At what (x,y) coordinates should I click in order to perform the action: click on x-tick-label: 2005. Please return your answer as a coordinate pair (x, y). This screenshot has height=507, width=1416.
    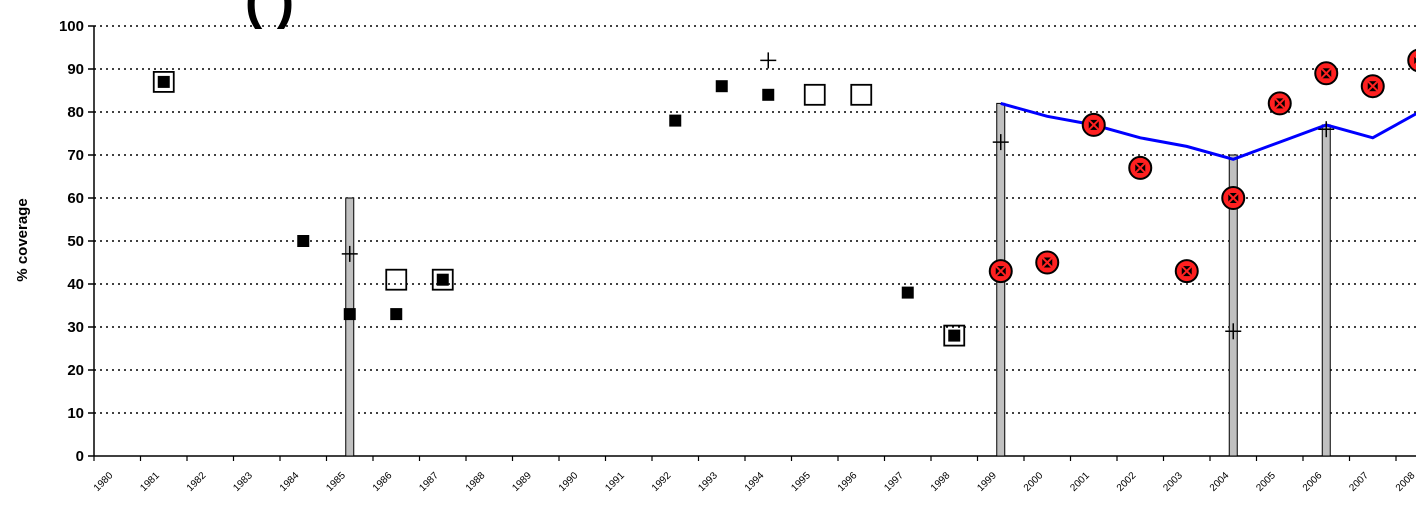
    Looking at the image, I should click on (1266, 482).